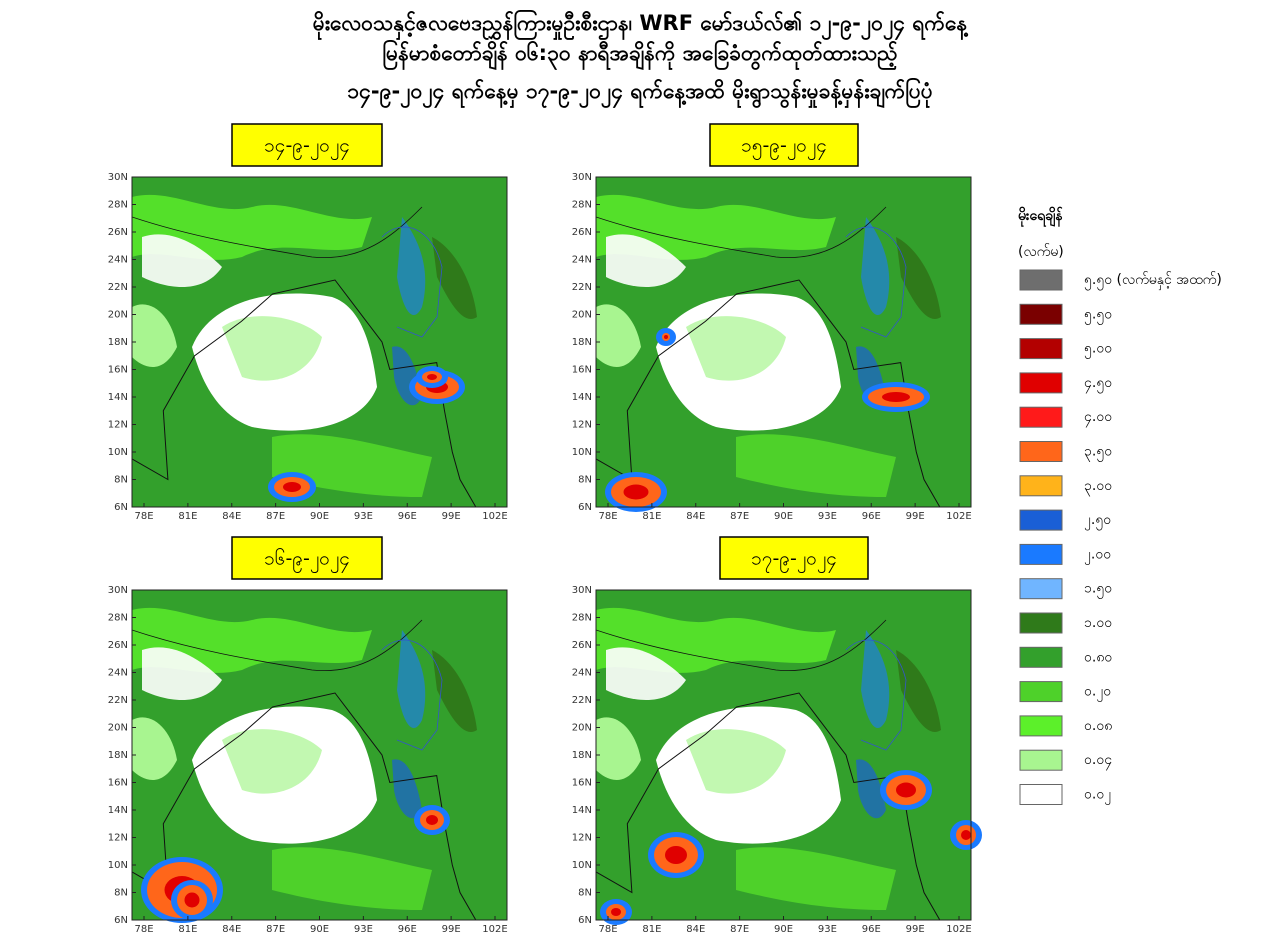 The width and height of the screenshot is (1280, 934). Describe the element at coordinates (1098, 590) in the screenshot. I see `legend-label: ၁.၅၀` at that location.